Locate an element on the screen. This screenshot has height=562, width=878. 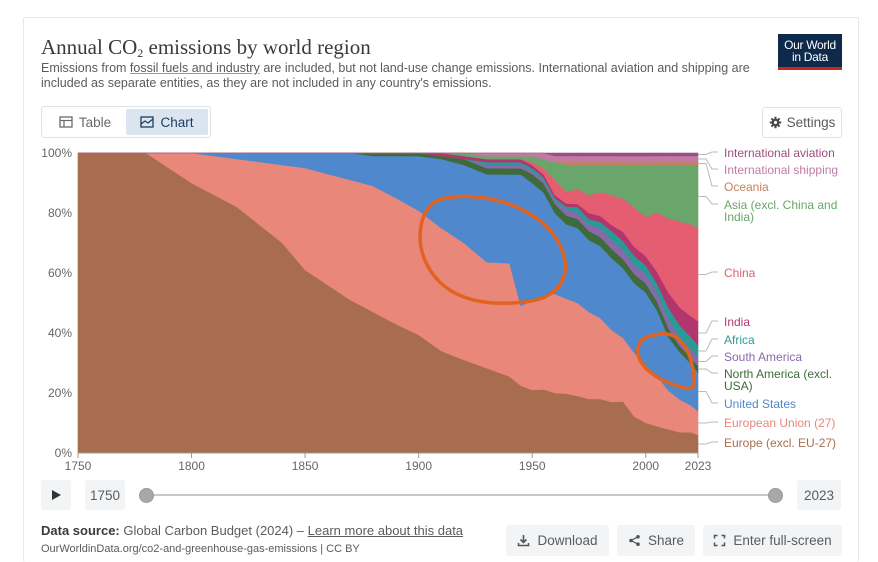
area-chart-icon is located at coordinates (147, 122).